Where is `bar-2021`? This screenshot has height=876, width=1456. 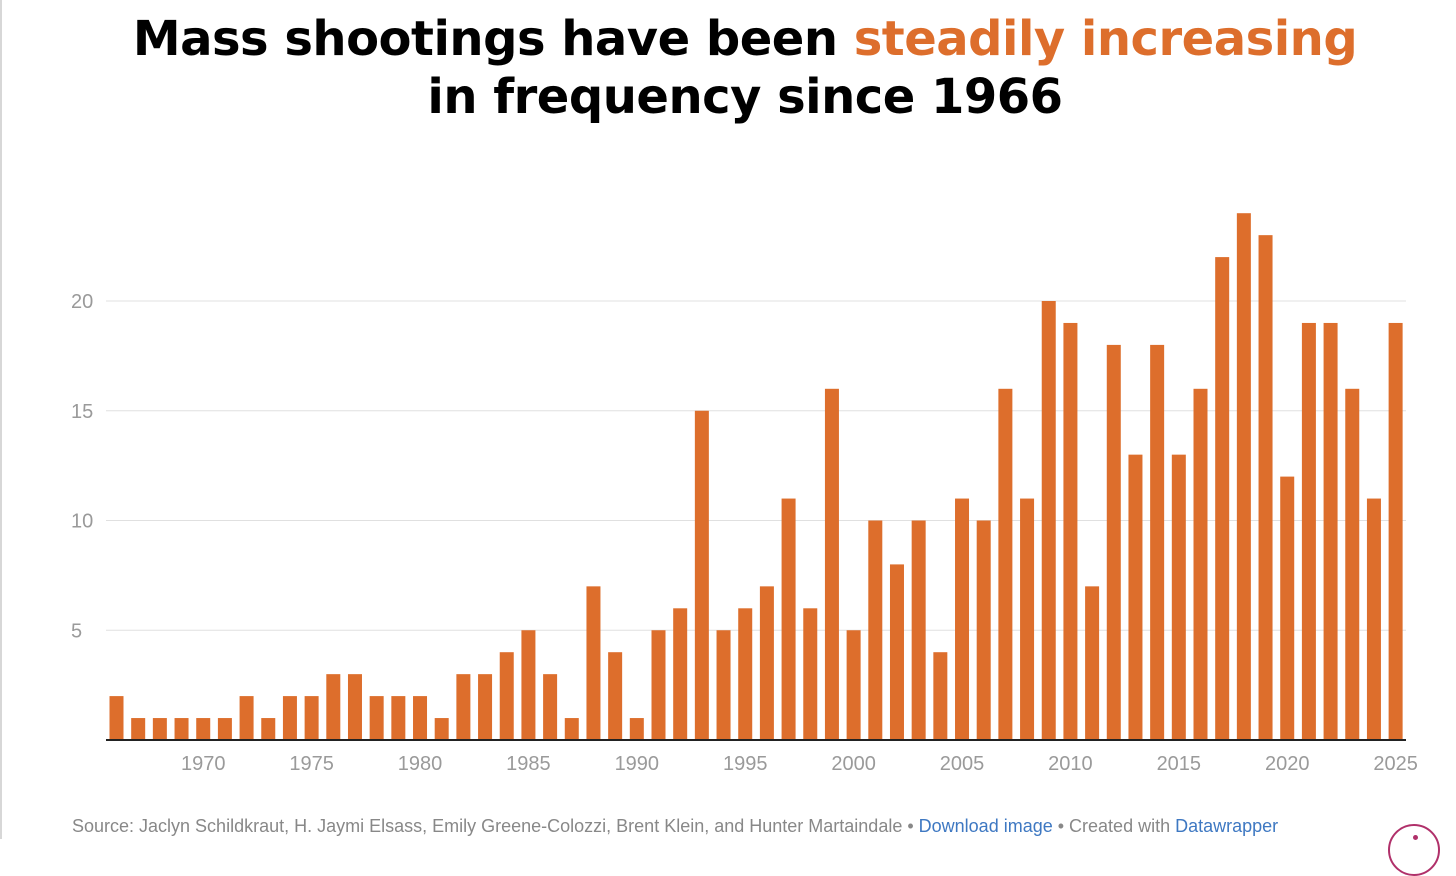 bar-2021 is located at coordinates (1308, 531).